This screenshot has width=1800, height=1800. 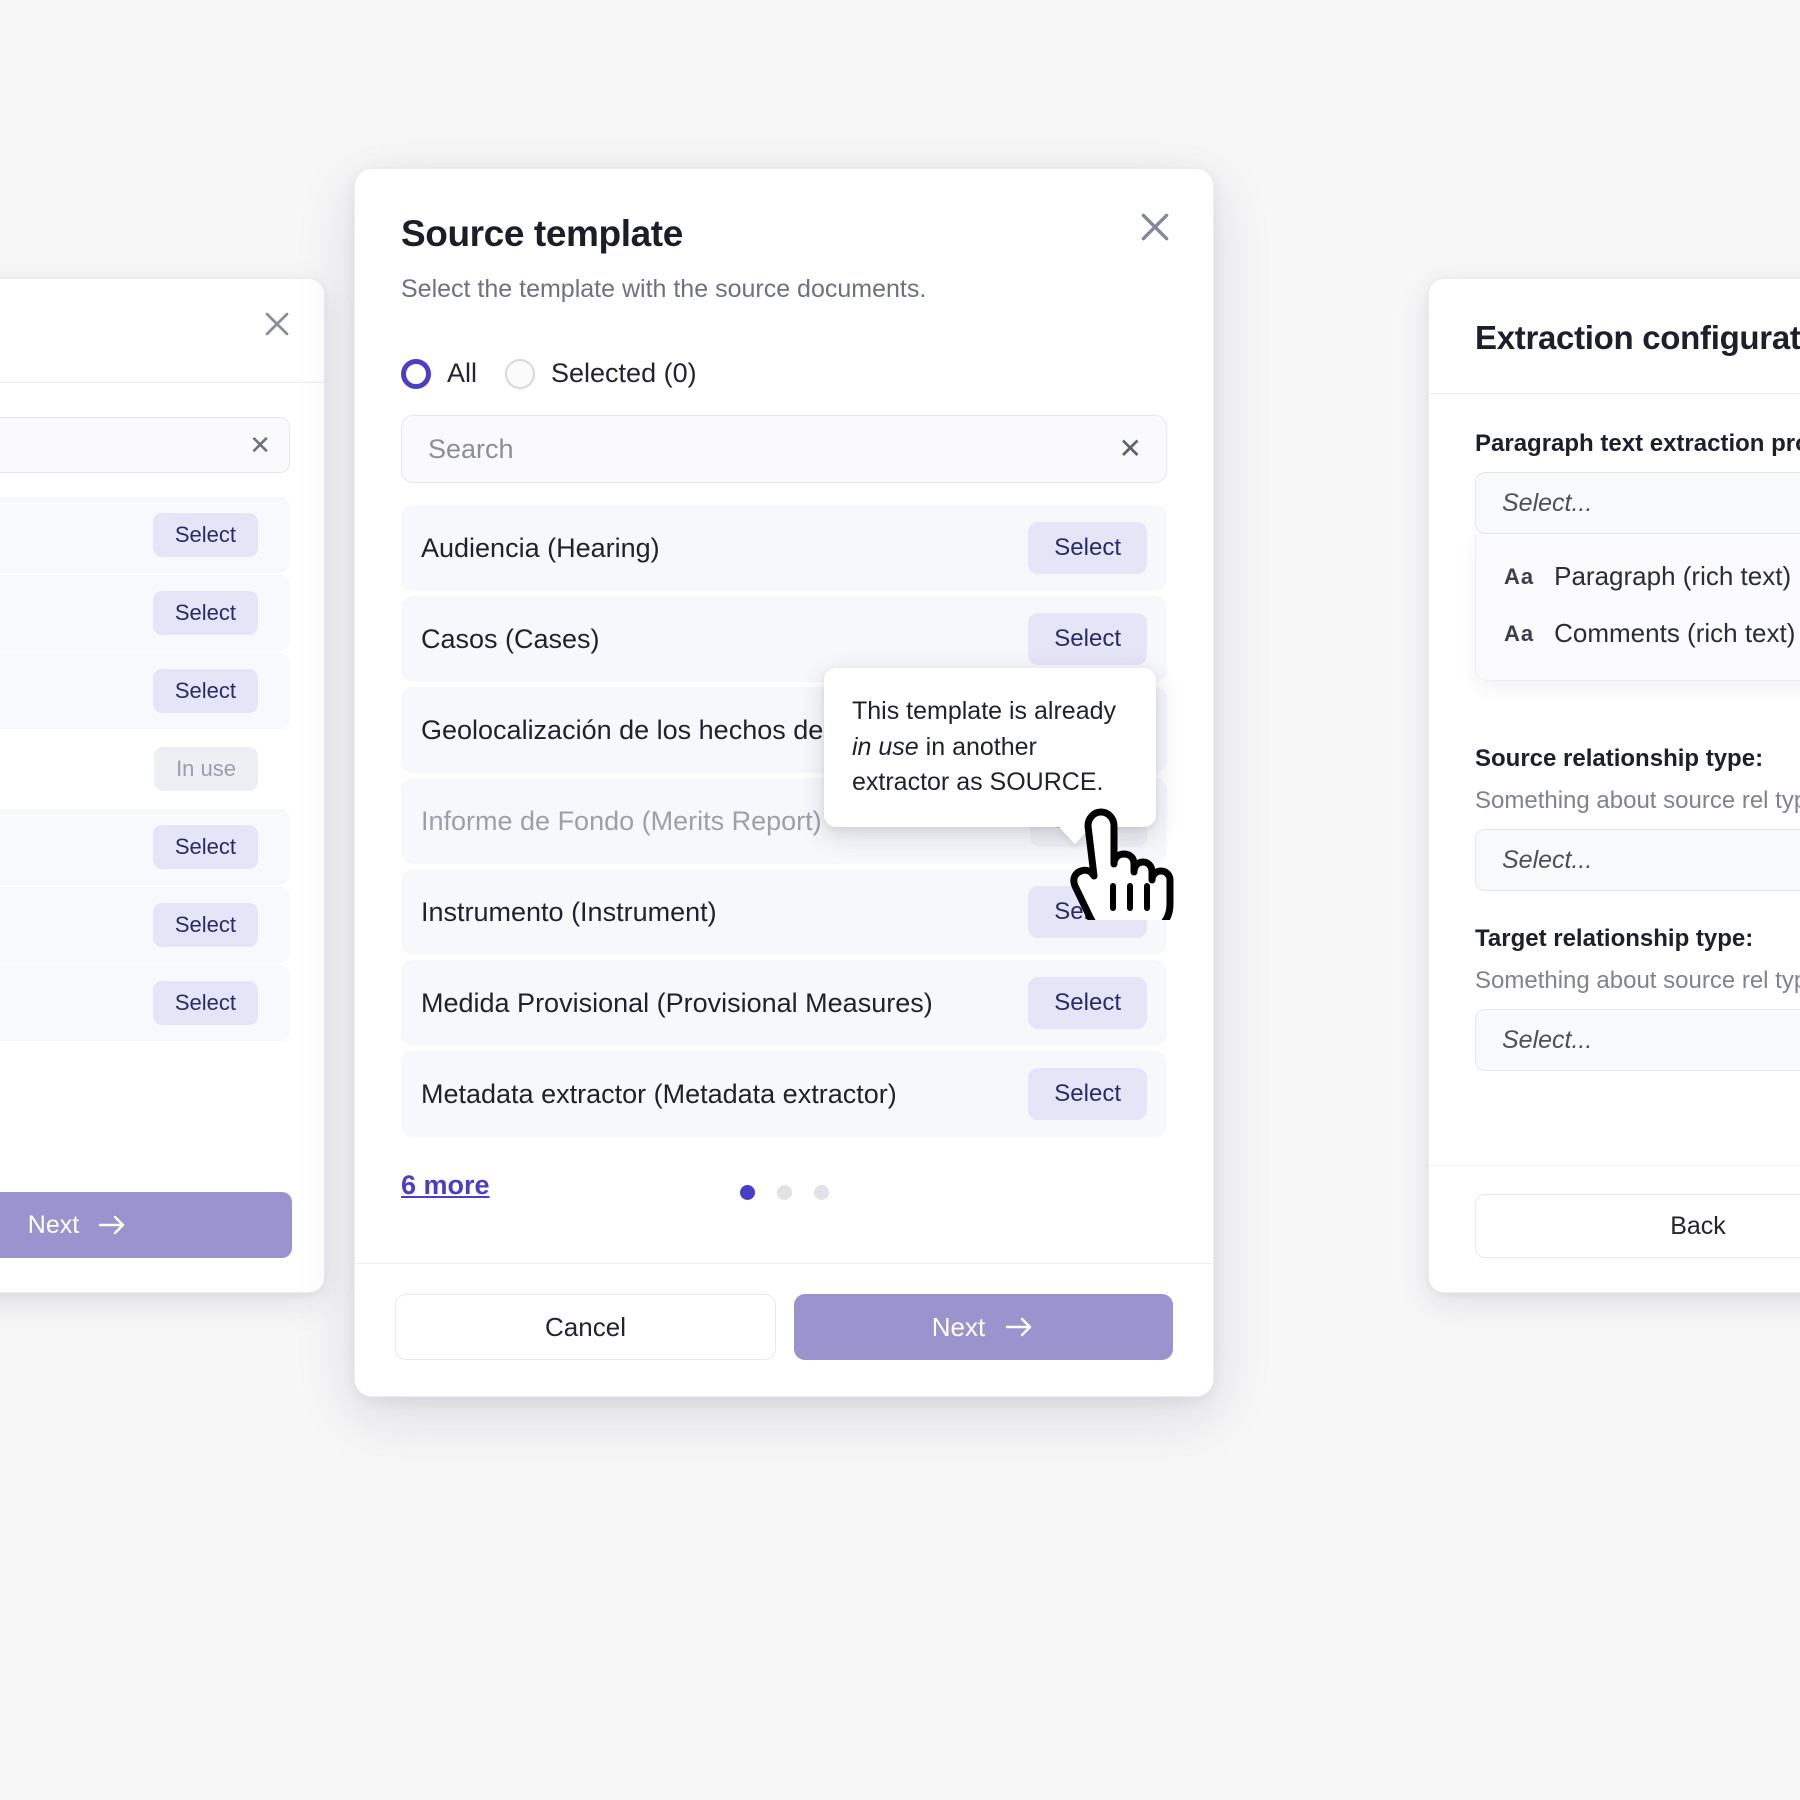 What do you see at coordinates (416, 373) in the screenshot?
I see `radio-selected-icon` at bounding box center [416, 373].